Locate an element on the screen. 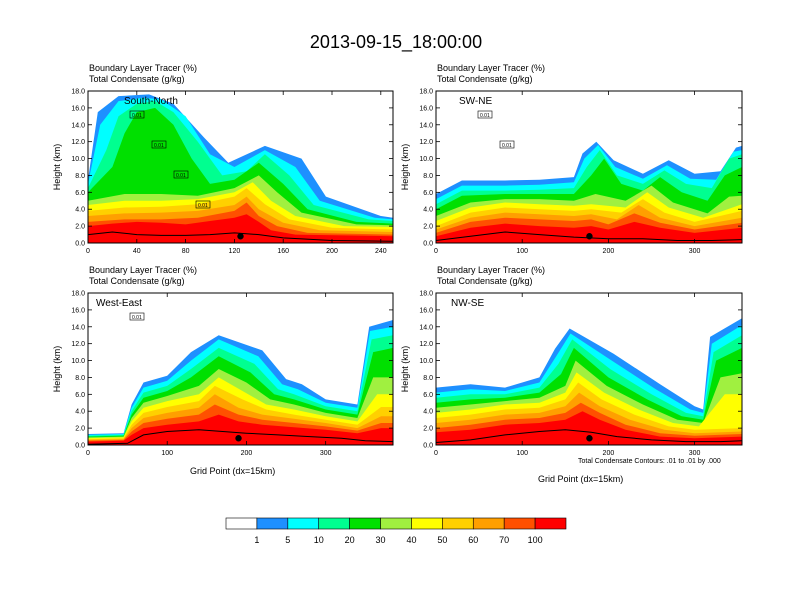 The width and height of the screenshot is (792, 612). panel-4-name: NW-SE is located at coordinates (467, 303).